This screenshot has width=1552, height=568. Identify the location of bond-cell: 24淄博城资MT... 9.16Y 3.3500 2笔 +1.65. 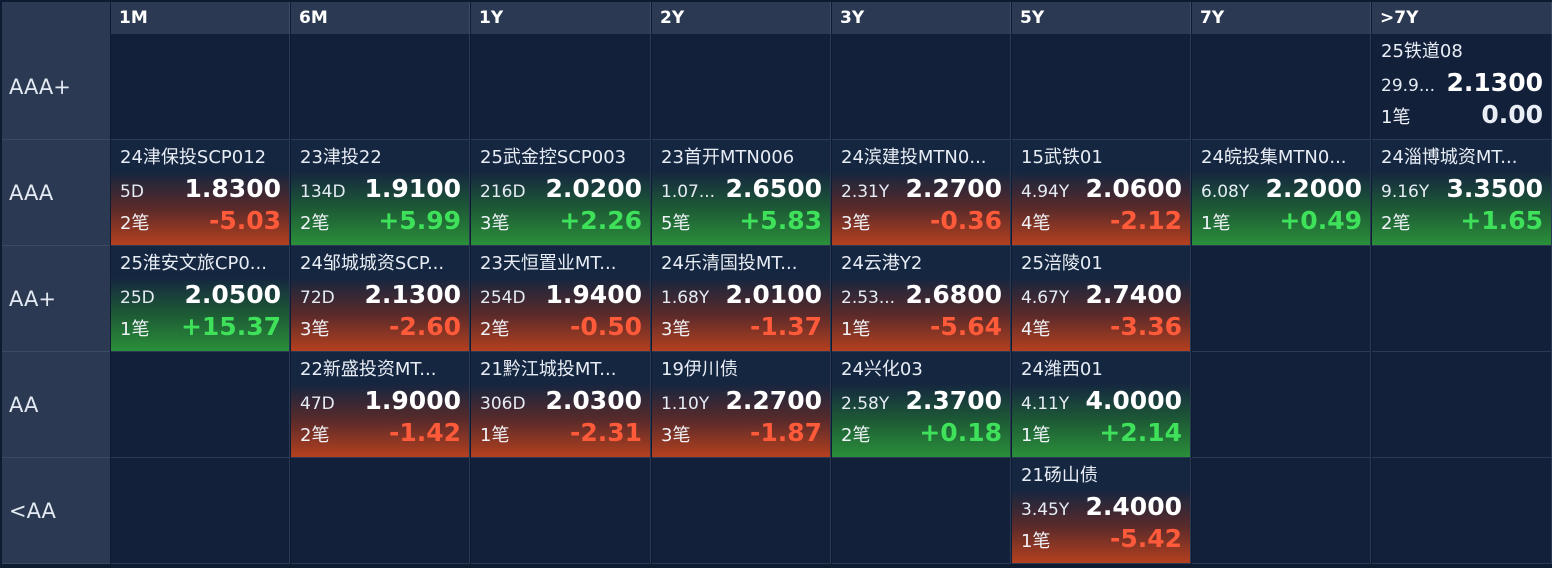
(1462, 193).